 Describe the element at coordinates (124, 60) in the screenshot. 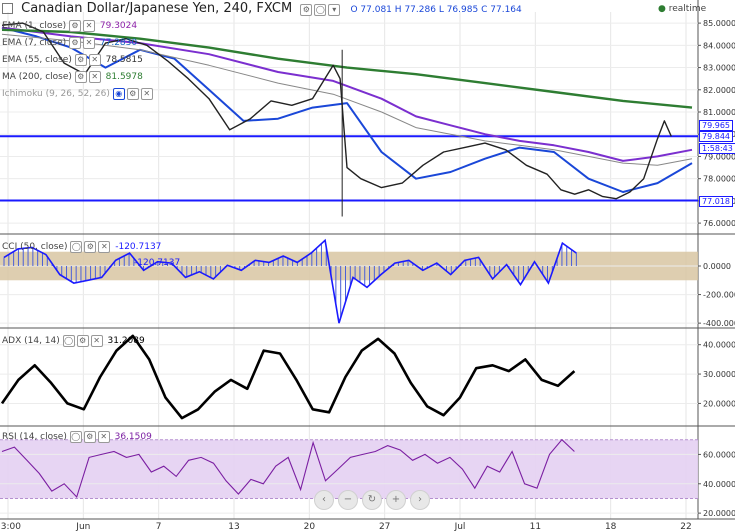

I see `legend-ema55-value: 78.5815` at that location.